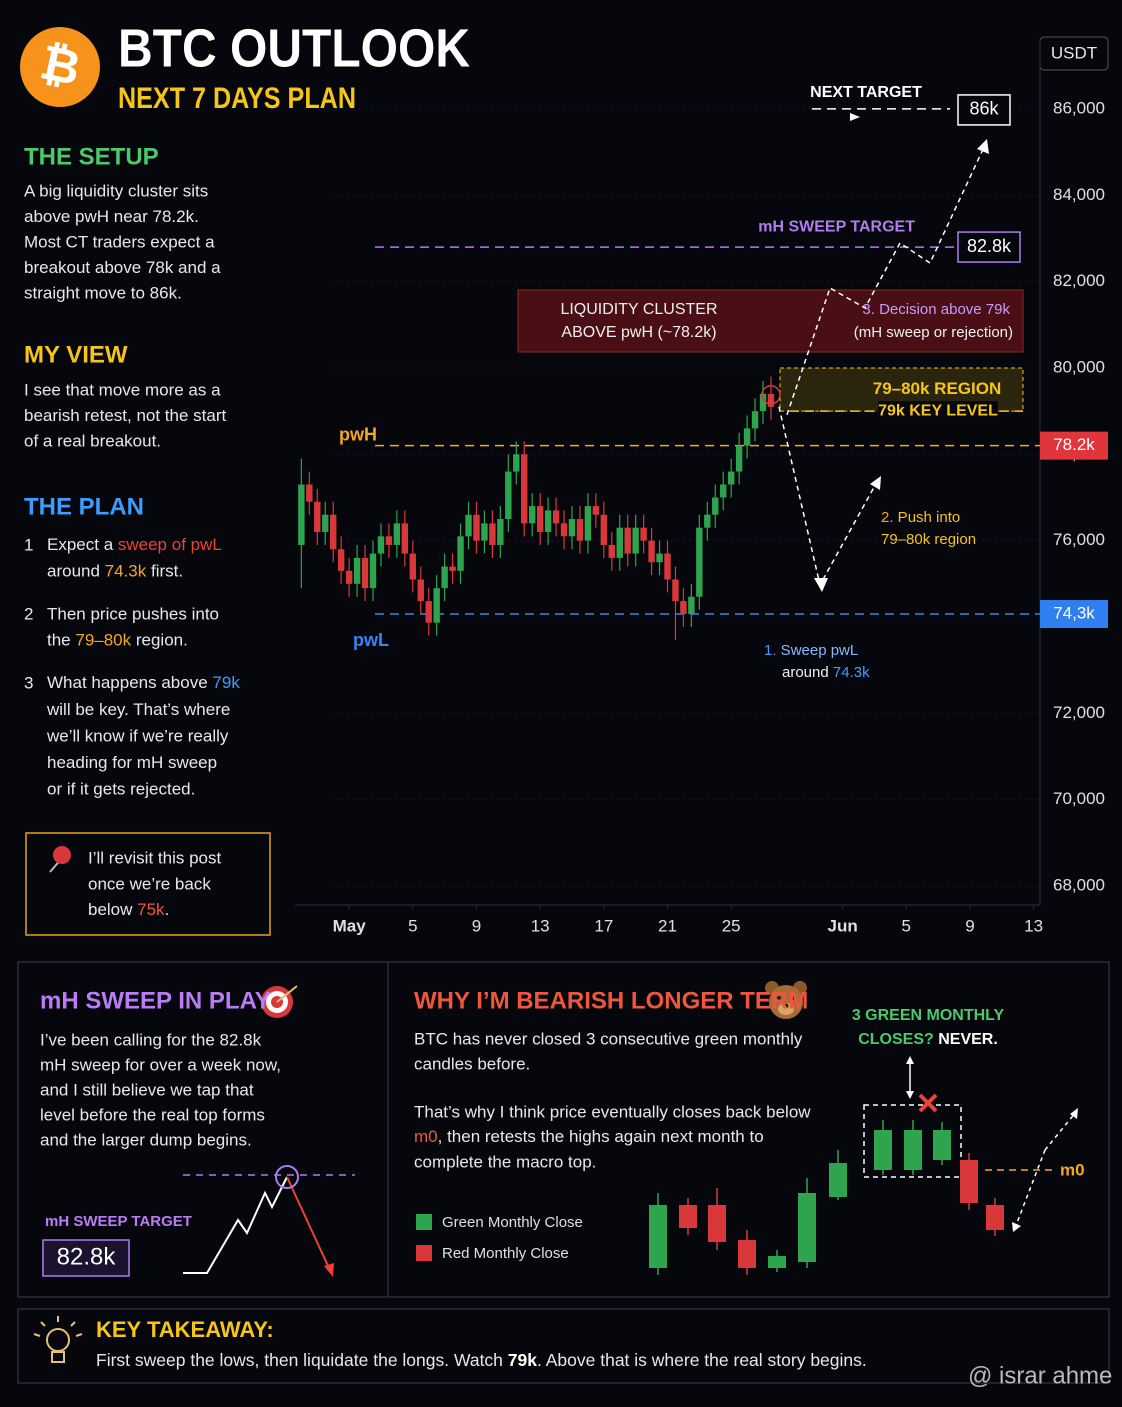  What do you see at coordinates (294, 48) in the screenshot?
I see `title: BTC OUTLOOK` at bounding box center [294, 48].